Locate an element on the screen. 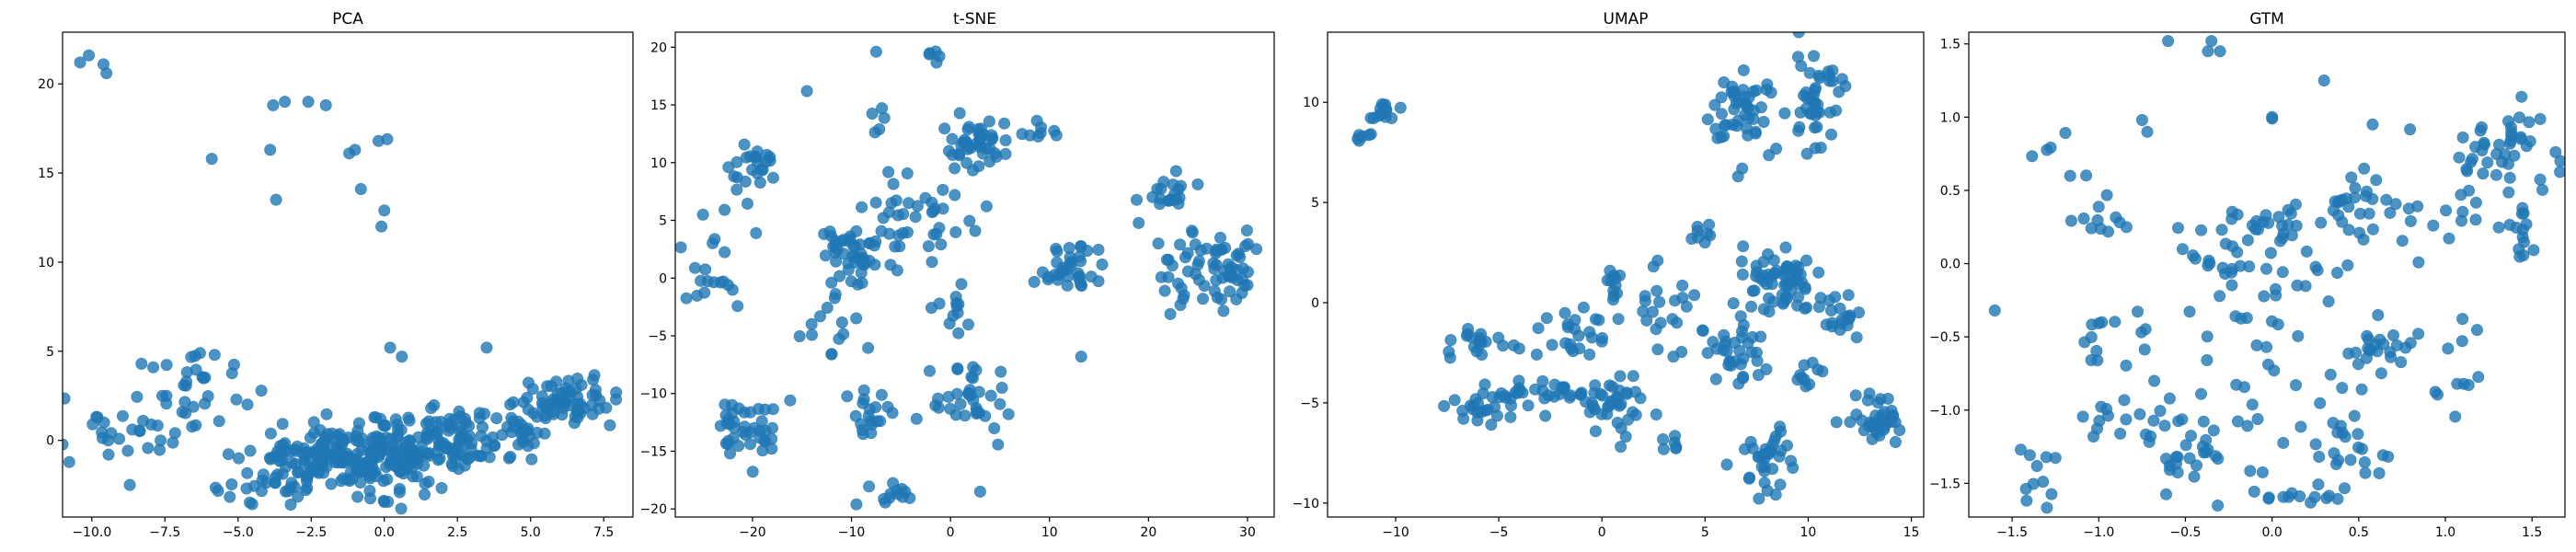  y-tick-label: −5 is located at coordinates (1309, 404).